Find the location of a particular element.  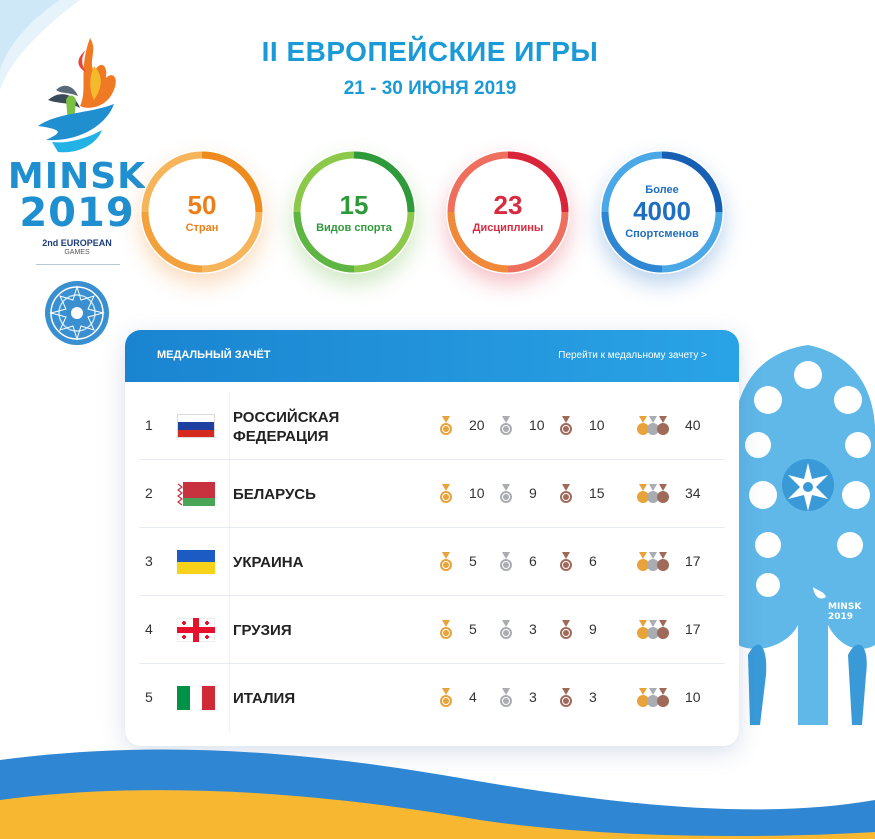

country-name: БЕЛАРУСЬ is located at coordinates (274, 494).